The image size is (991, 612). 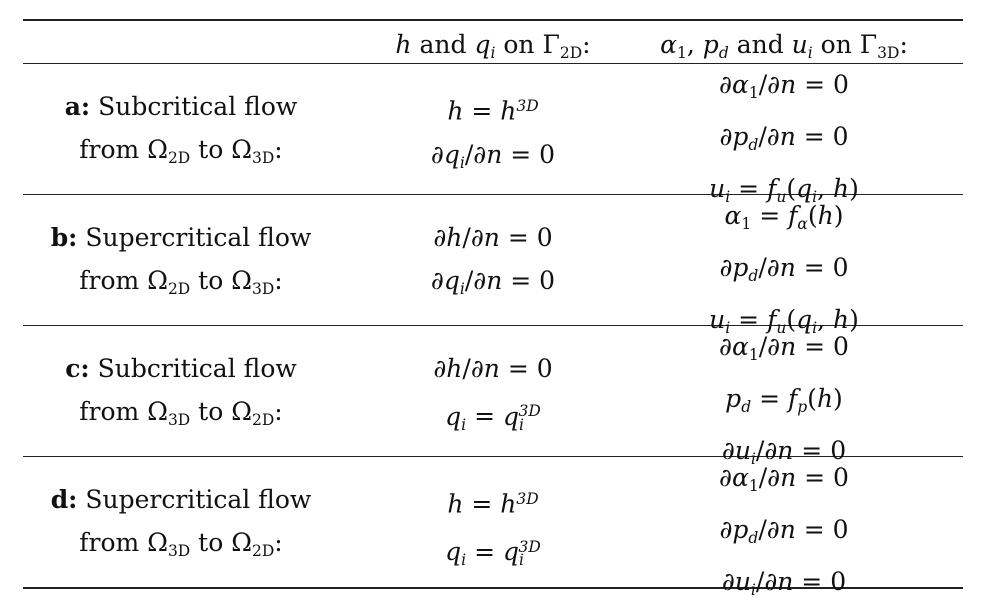 I want to click on row-a-col3: ∂α1/∂n = 0 ∂pd/∂n = 0 ui = fu(qi, h), so click(x=784, y=138).